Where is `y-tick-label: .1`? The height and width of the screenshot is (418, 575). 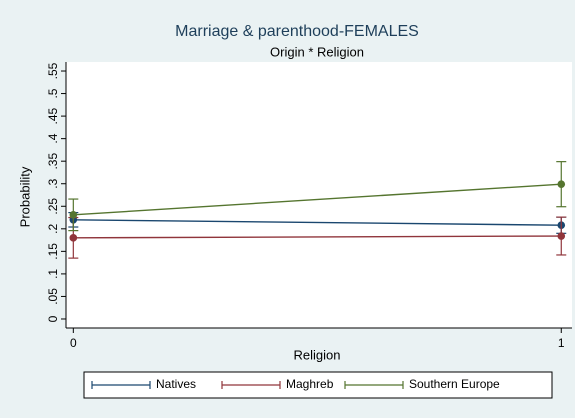
y-tick-label: .1 is located at coordinates (53, 274).